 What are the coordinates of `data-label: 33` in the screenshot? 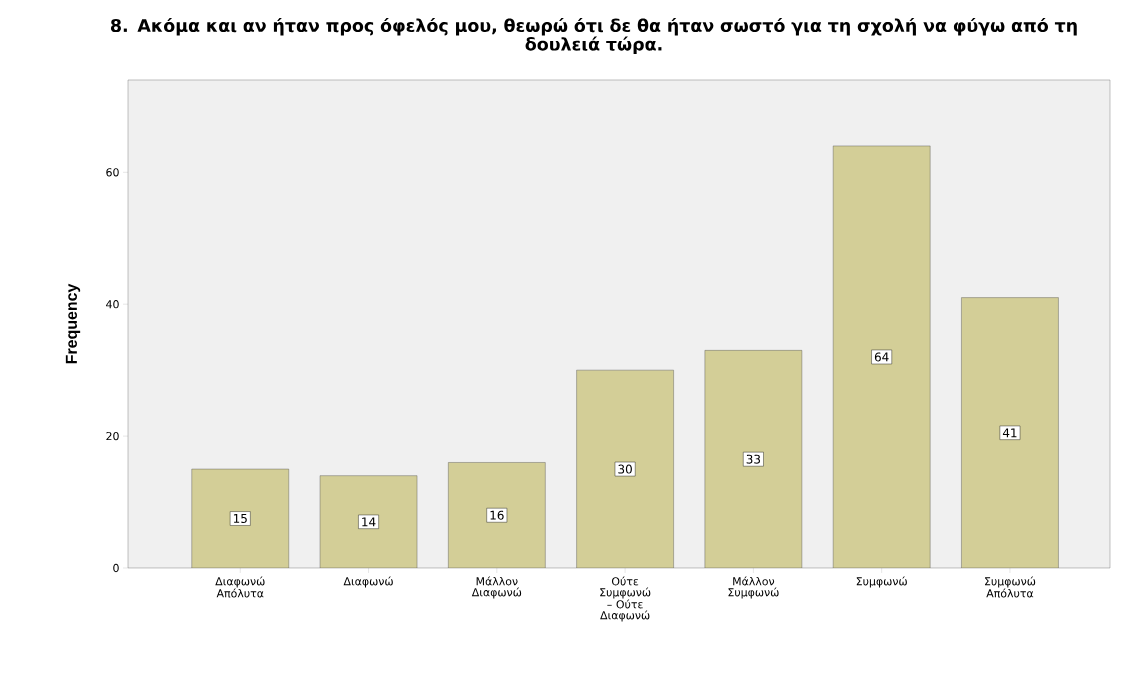 It's located at (753, 459).